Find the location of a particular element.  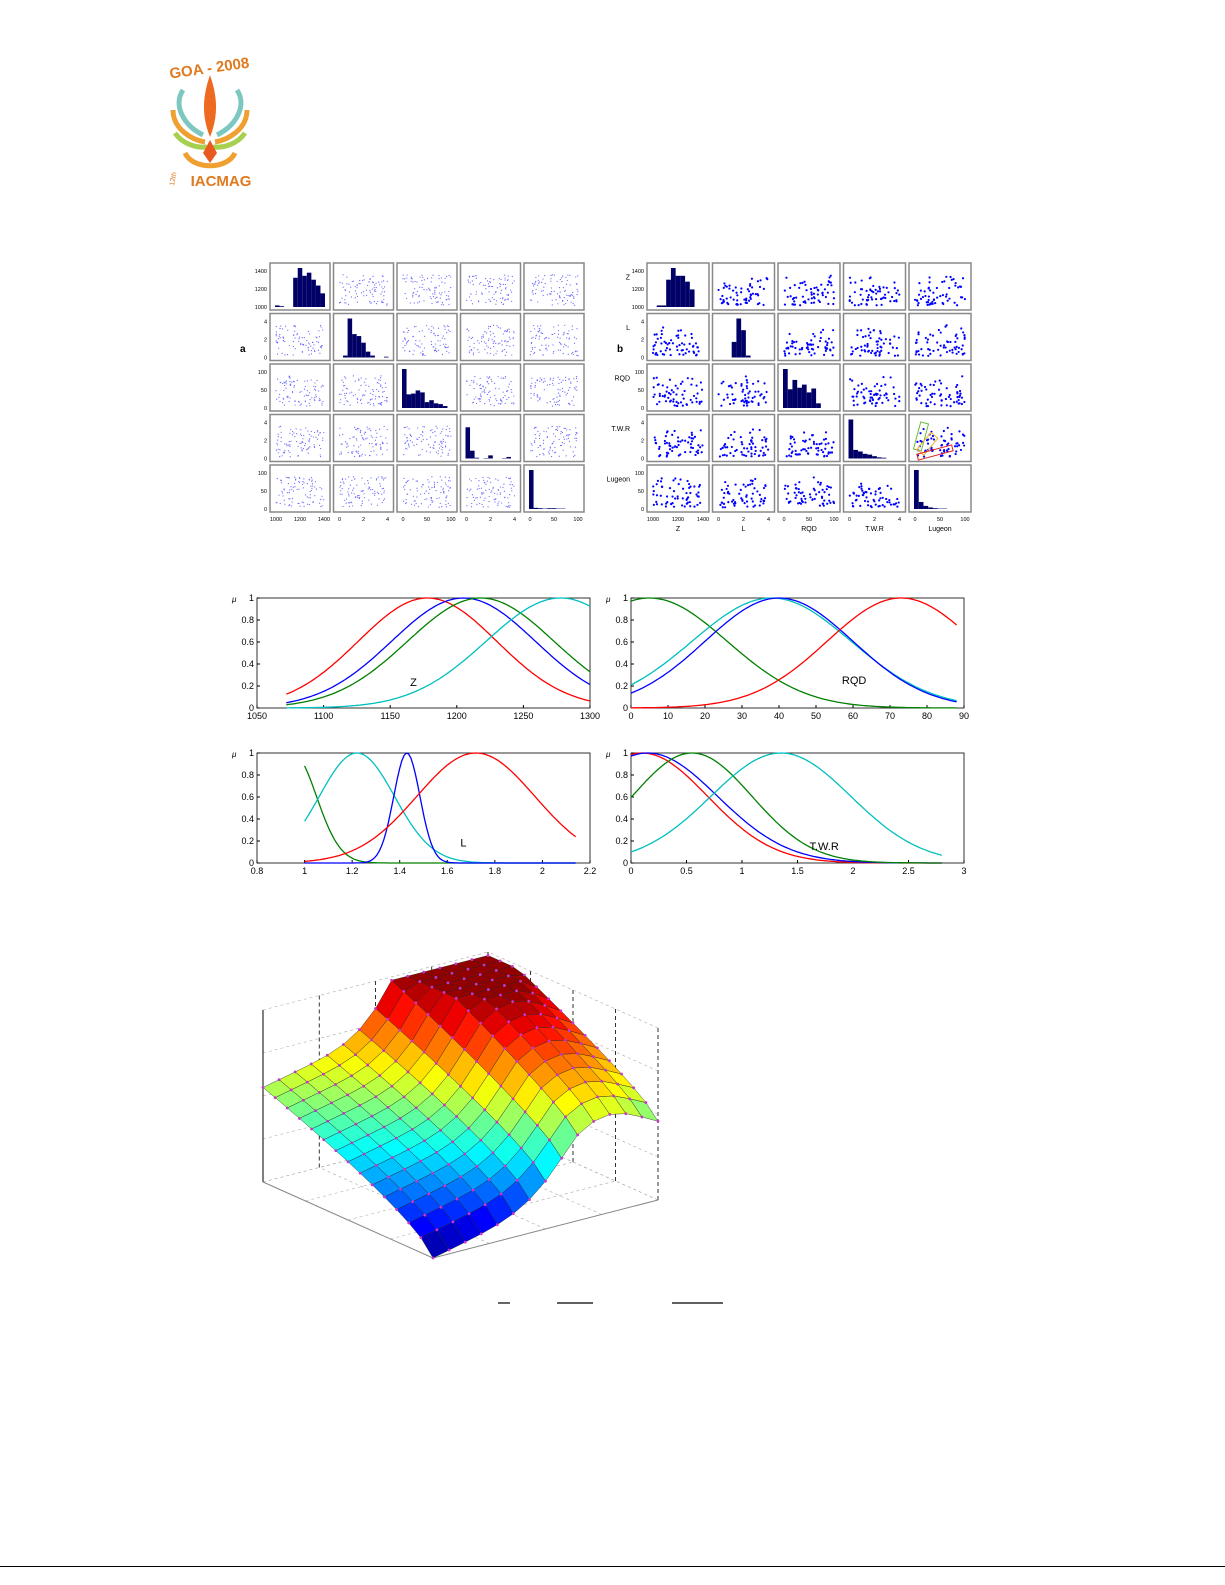

row-tick-label: 50 is located at coordinates (641, 391).